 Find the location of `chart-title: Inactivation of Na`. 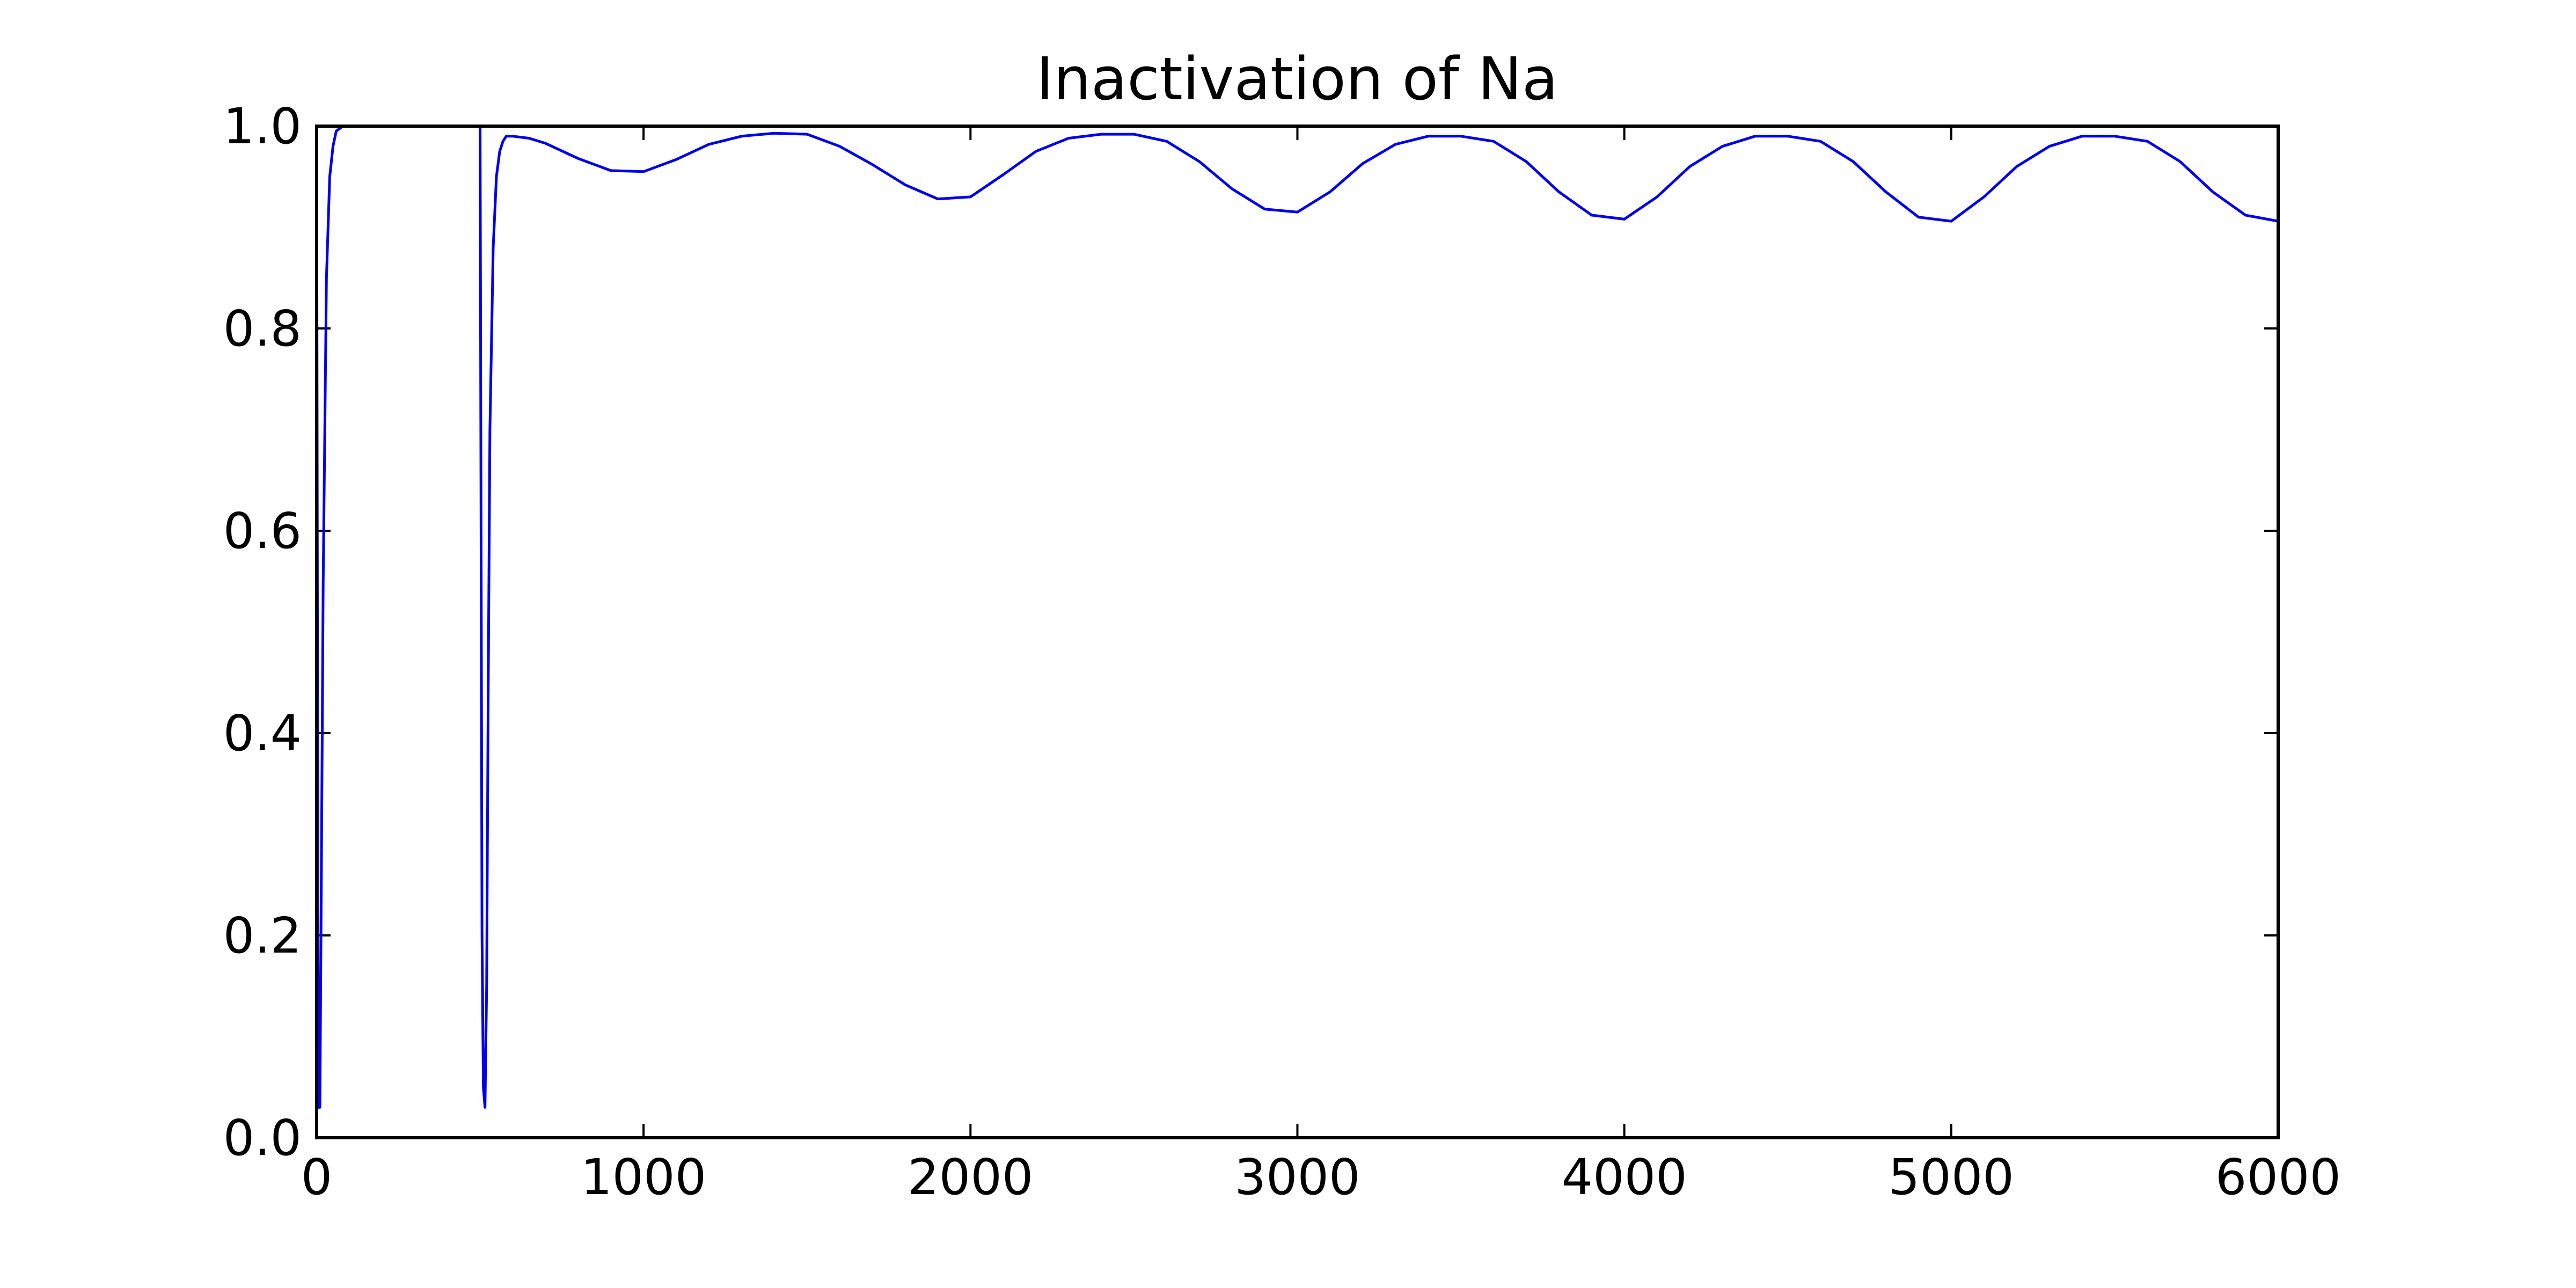

chart-title: Inactivation of Na is located at coordinates (1297, 79).